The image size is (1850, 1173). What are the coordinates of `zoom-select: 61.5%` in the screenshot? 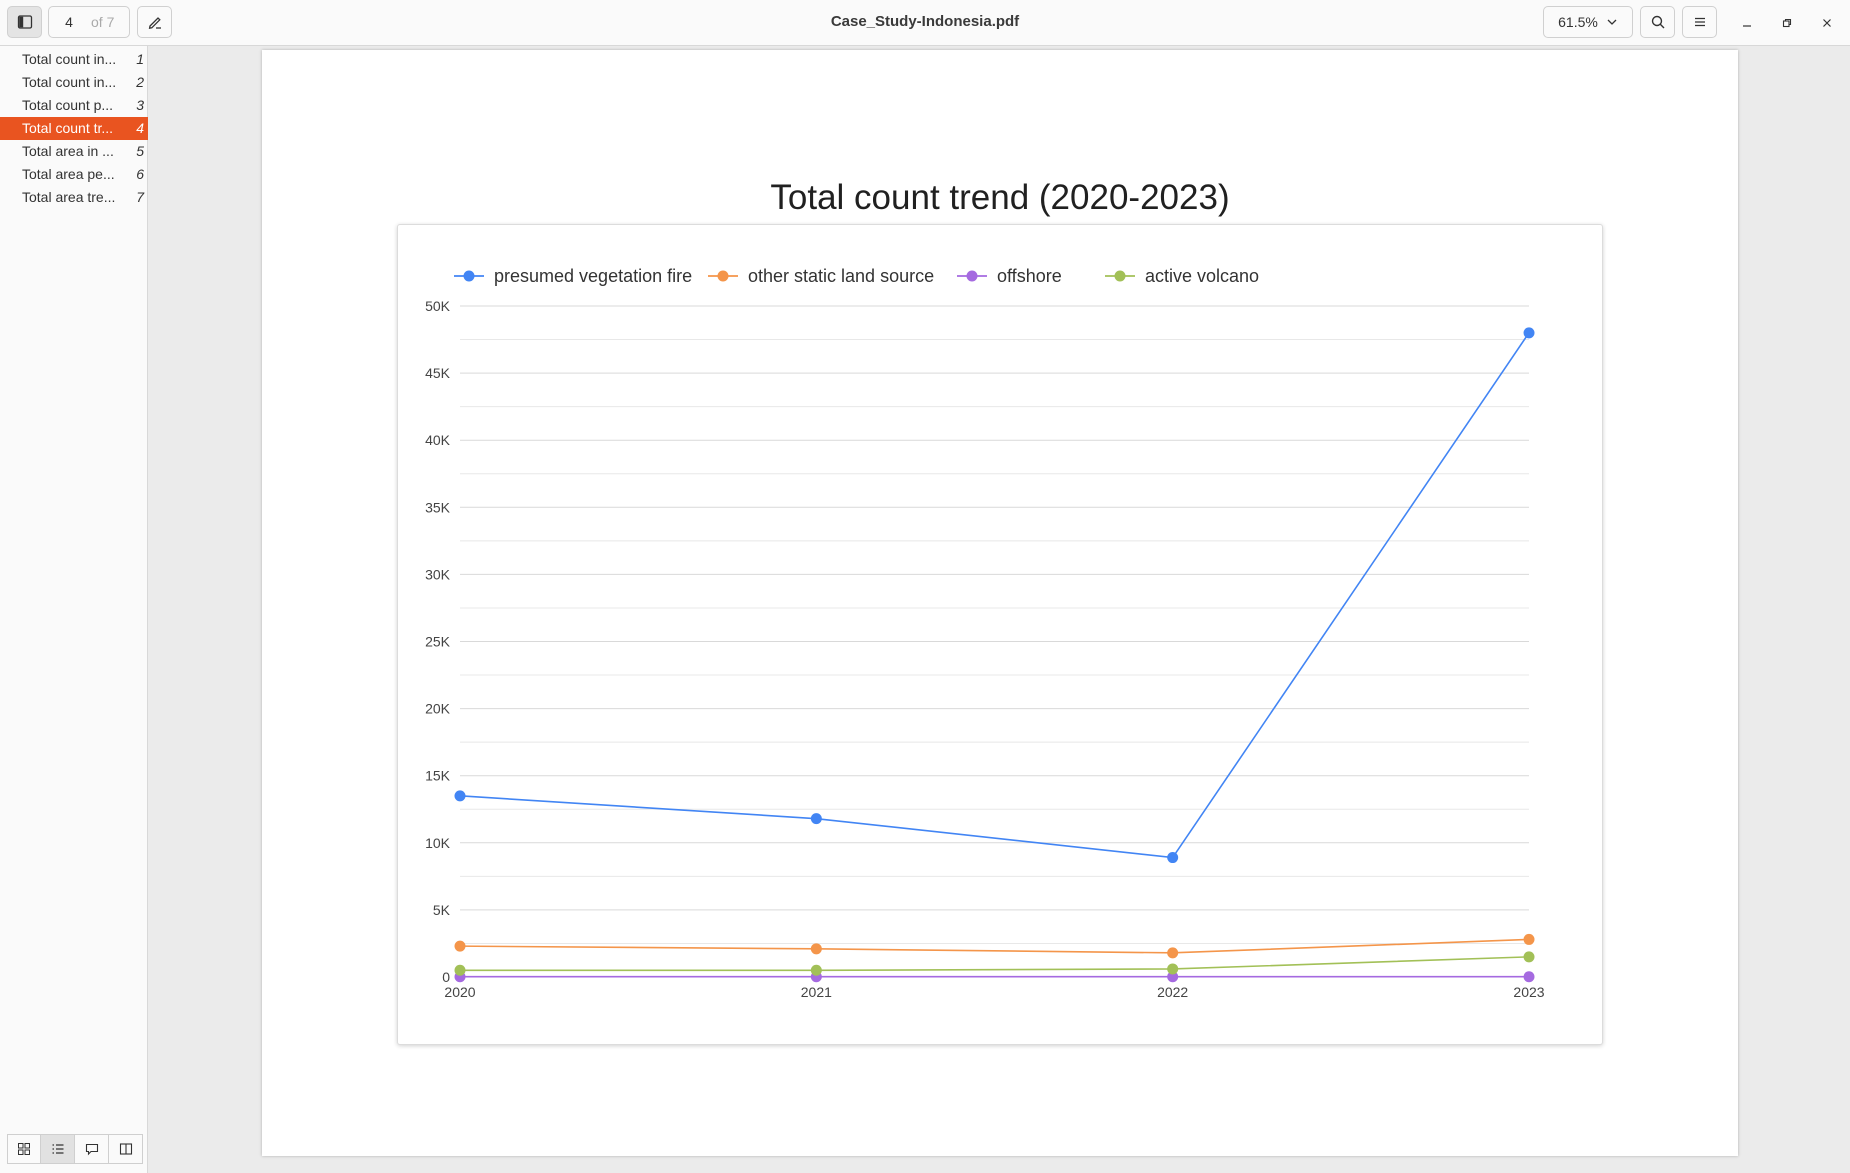 It's located at (1588, 22).